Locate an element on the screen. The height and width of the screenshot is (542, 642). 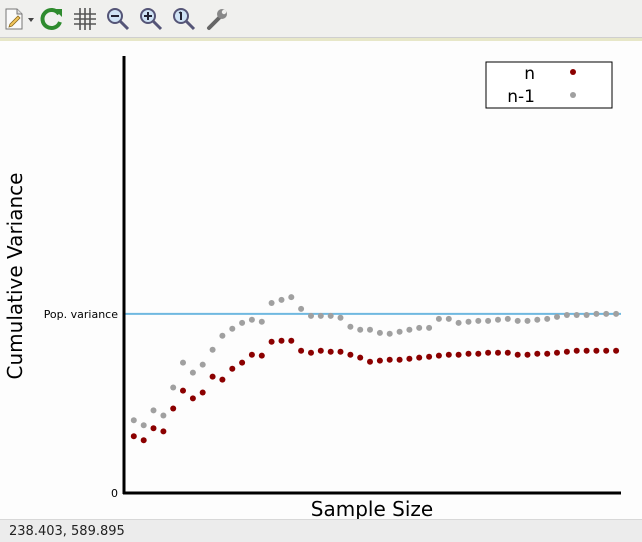
legend-marker-n1 is located at coordinates (573, 95).